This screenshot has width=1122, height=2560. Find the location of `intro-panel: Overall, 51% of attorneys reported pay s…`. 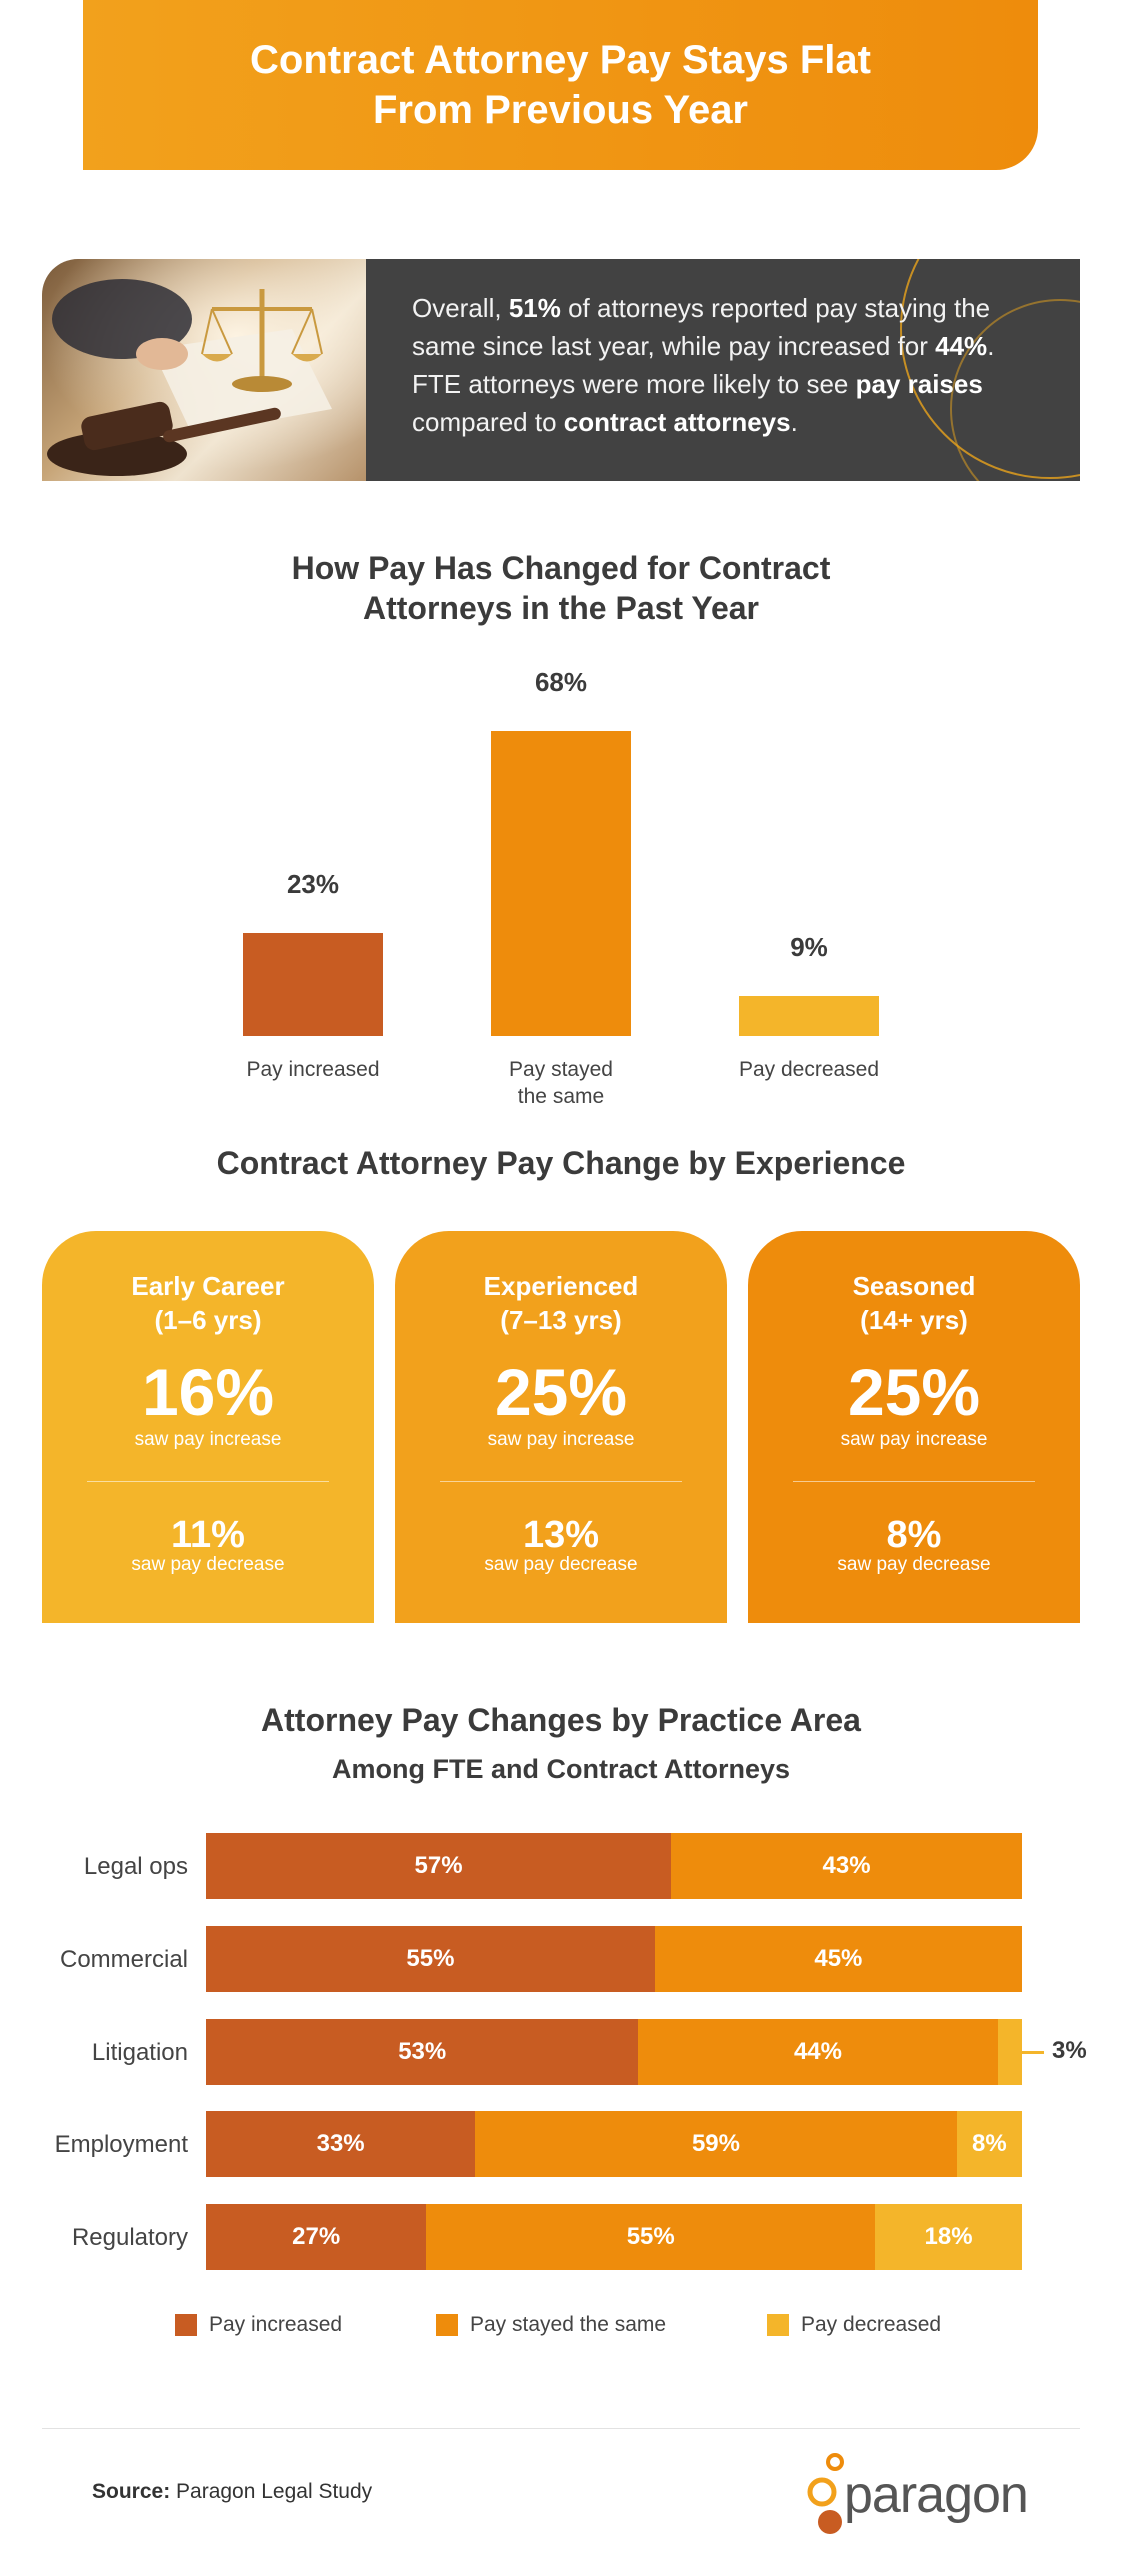

intro-panel: Overall, 51% of attorneys reported pay s… is located at coordinates (561, 370).